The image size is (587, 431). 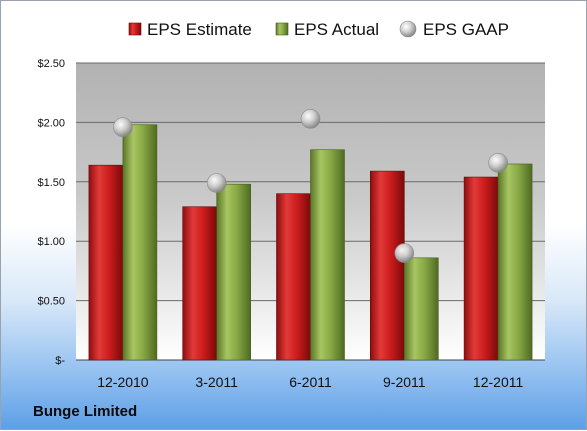 I want to click on legend-item: EPS GAAP, so click(x=454, y=29).